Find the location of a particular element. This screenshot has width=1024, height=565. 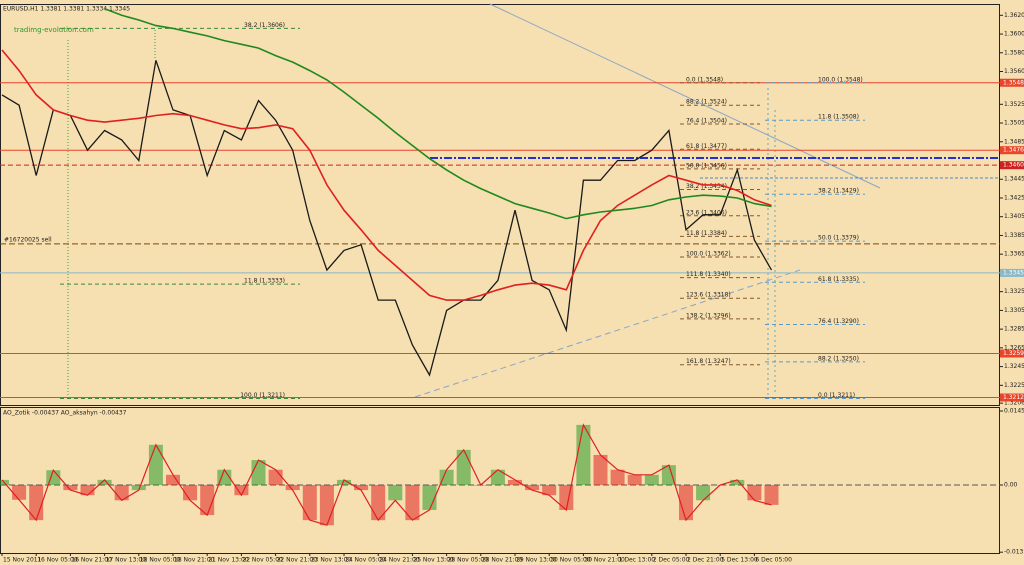

level-label: 1.3212 is located at coordinates (1013, 397).